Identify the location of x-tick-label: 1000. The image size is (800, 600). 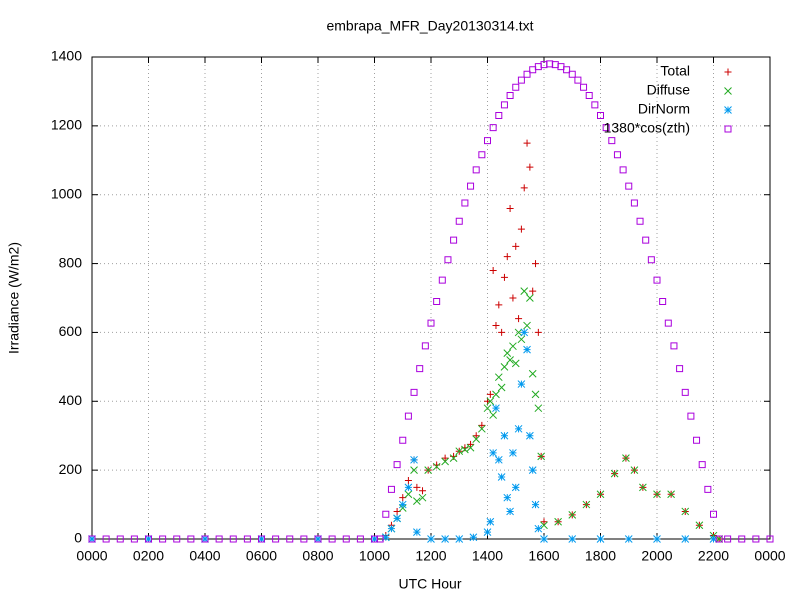
(374, 556).